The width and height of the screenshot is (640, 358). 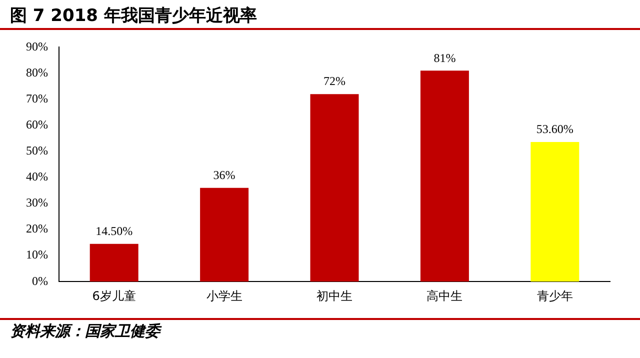 I want to click on y-tick-label: 50%, so click(x=37, y=151).